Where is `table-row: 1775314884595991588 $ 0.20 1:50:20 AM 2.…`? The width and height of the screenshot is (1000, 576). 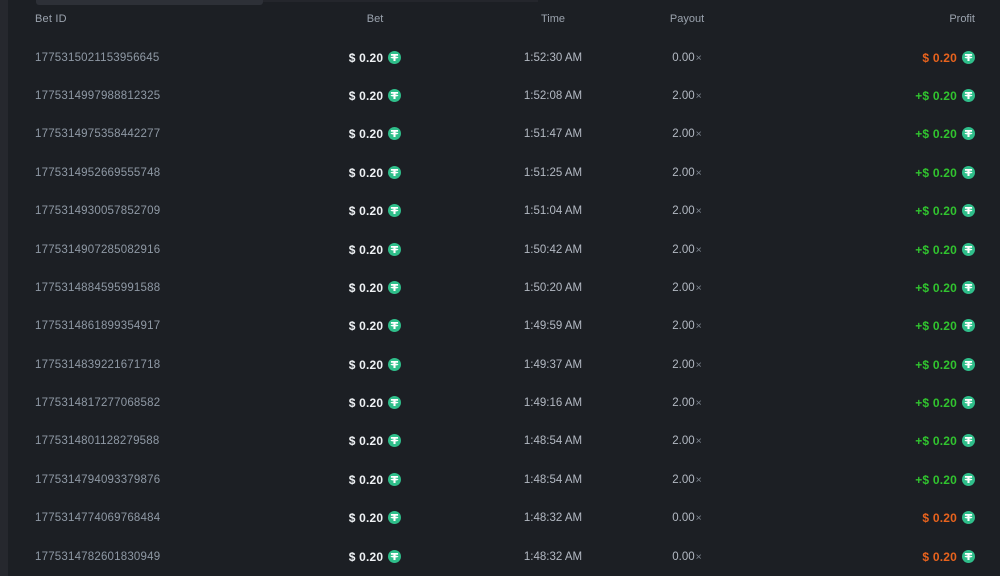 table-row: 1775314884595991588 $ 0.20 1:50:20 AM 2.… is located at coordinates (504, 288).